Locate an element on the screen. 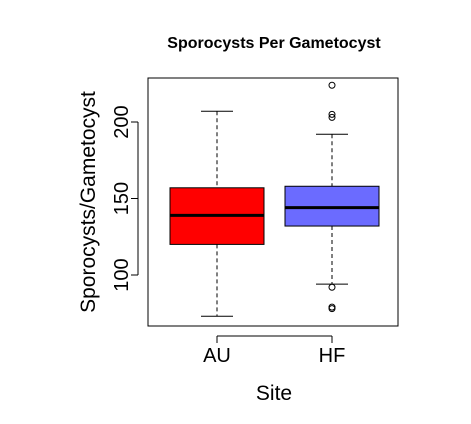  box-au is located at coordinates (217, 213).